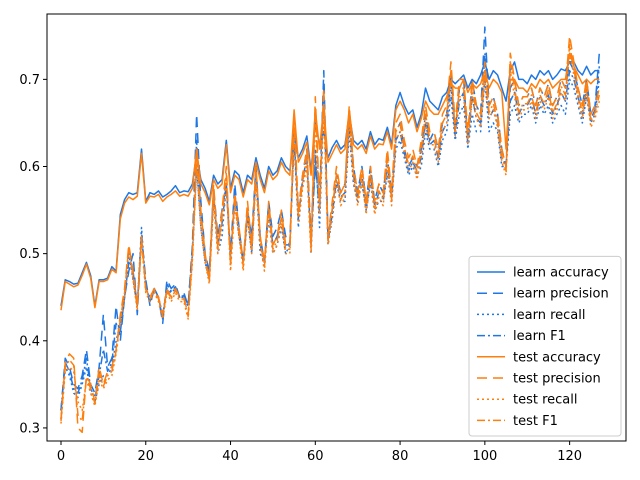  Describe the element at coordinates (561, 294) in the screenshot. I see `legend-label: learn precision` at that location.